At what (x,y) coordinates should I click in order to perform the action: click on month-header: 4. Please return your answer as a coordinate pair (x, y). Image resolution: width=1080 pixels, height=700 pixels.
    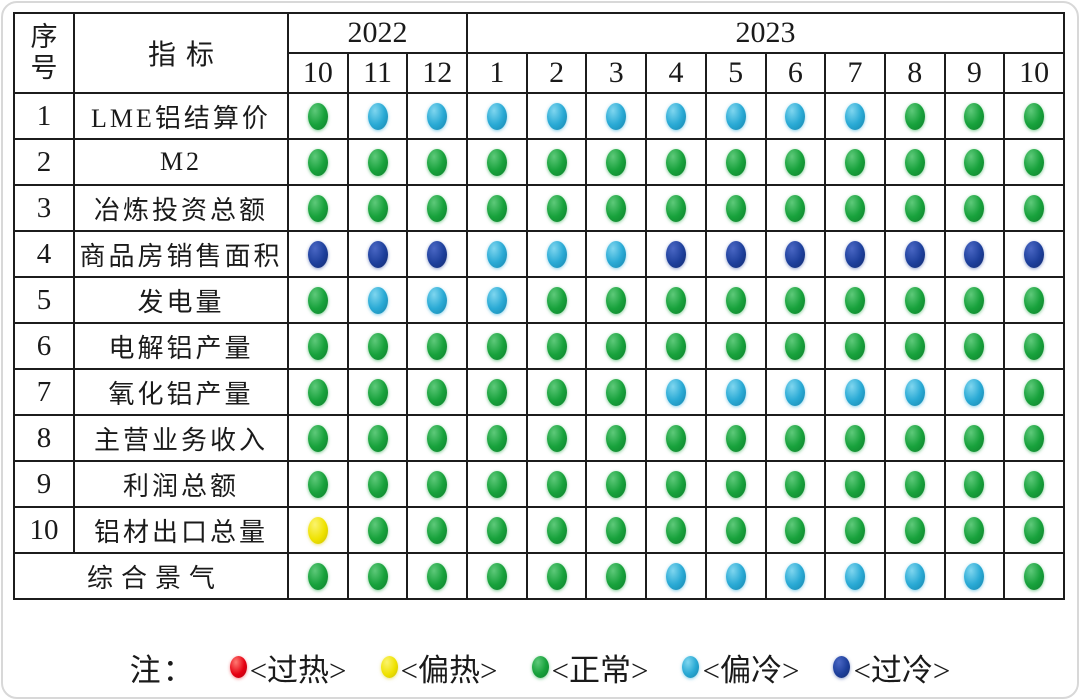
    Looking at the image, I should click on (676, 73).